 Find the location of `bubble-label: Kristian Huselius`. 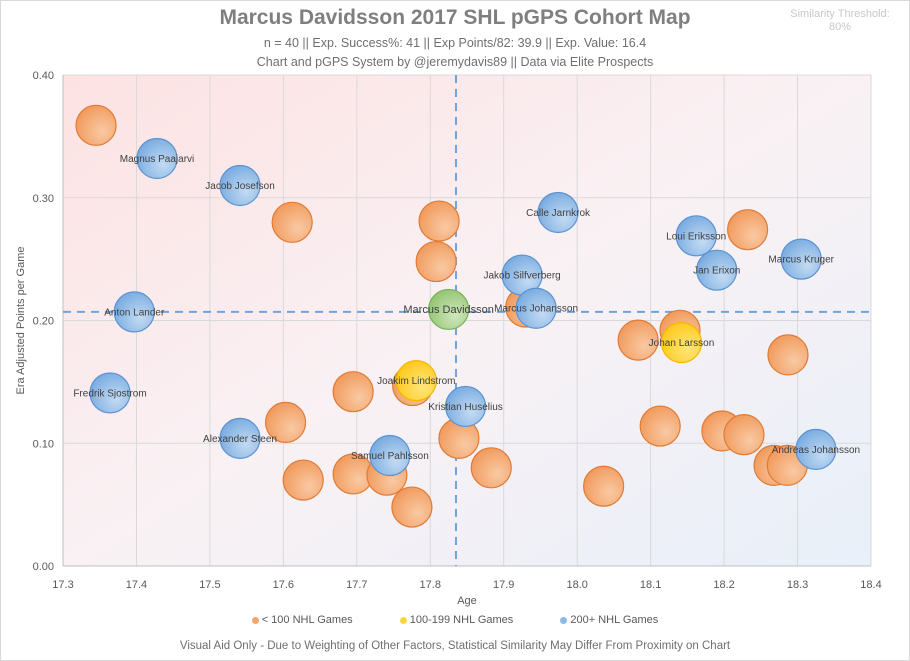

bubble-label: Kristian Huselius is located at coordinates (465, 407).